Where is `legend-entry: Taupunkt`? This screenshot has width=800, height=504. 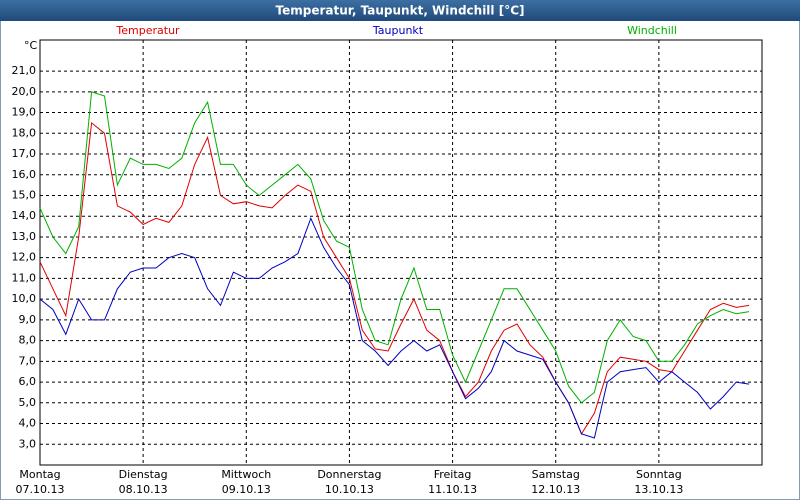 legend-entry: Taupunkt is located at coordinates (398, 30).